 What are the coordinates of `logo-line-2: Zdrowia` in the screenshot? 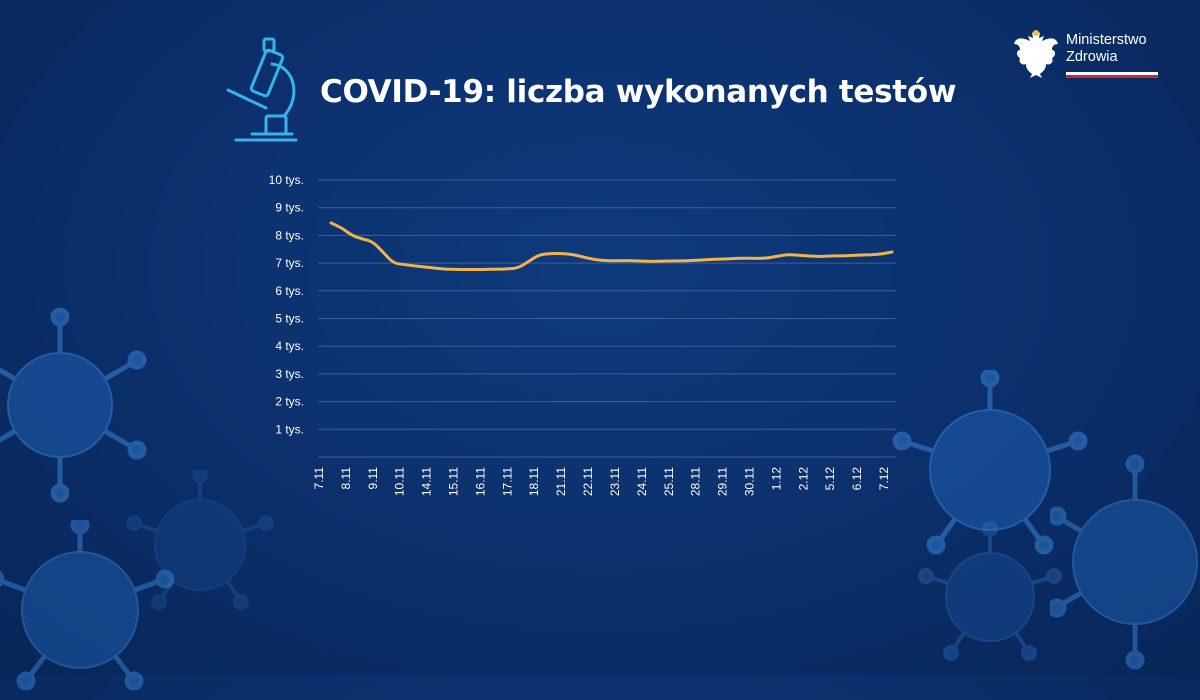 It's located at (1092, 57).